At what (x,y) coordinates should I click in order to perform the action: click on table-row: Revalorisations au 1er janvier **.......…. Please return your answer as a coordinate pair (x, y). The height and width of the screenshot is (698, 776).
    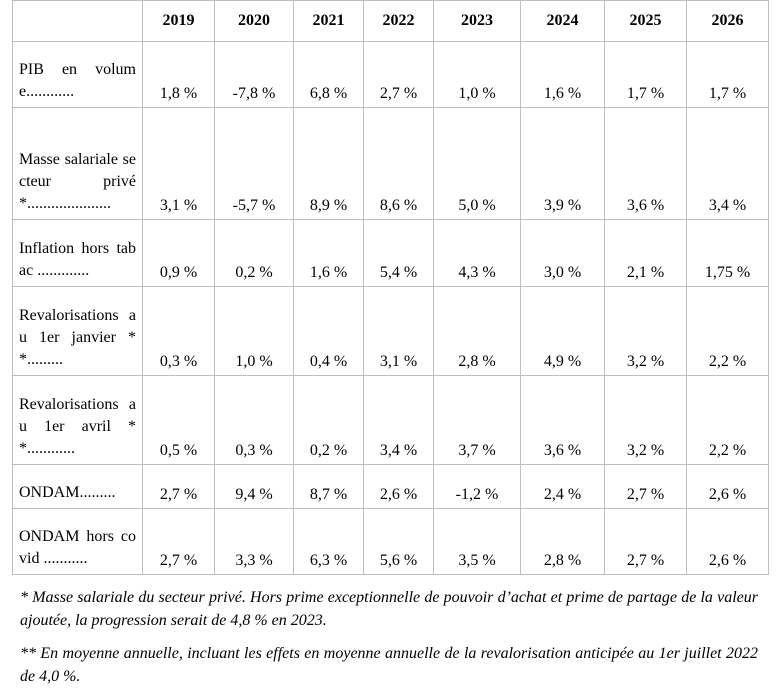
    Looking at the image, I should click on (390, 331).